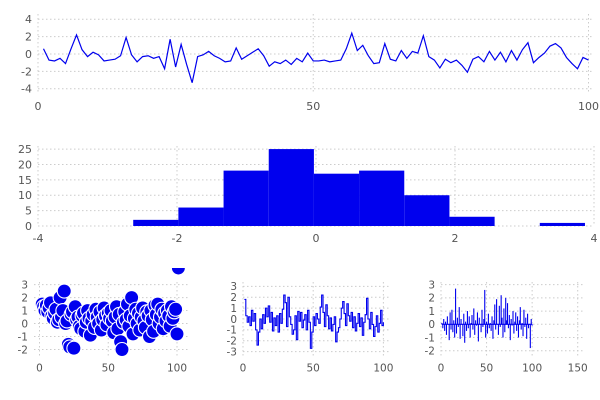  Describe the element at coordinates (25, 180) in the screenshot. I see `svg-text: 15` at that location.